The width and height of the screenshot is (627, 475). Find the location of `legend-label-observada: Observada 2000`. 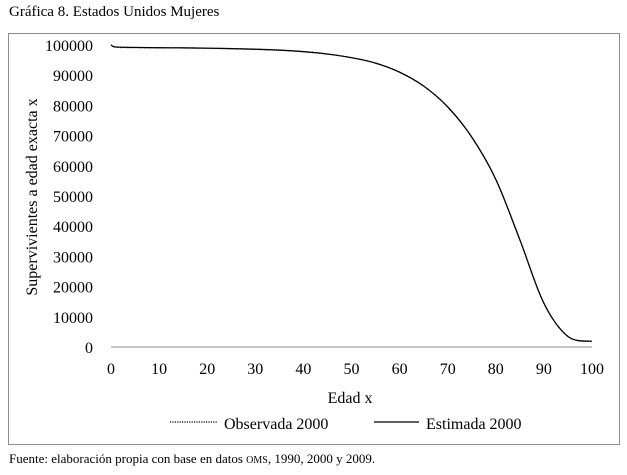

legend-label-observada: Observada 2000 is located at coordinates (276, 424).